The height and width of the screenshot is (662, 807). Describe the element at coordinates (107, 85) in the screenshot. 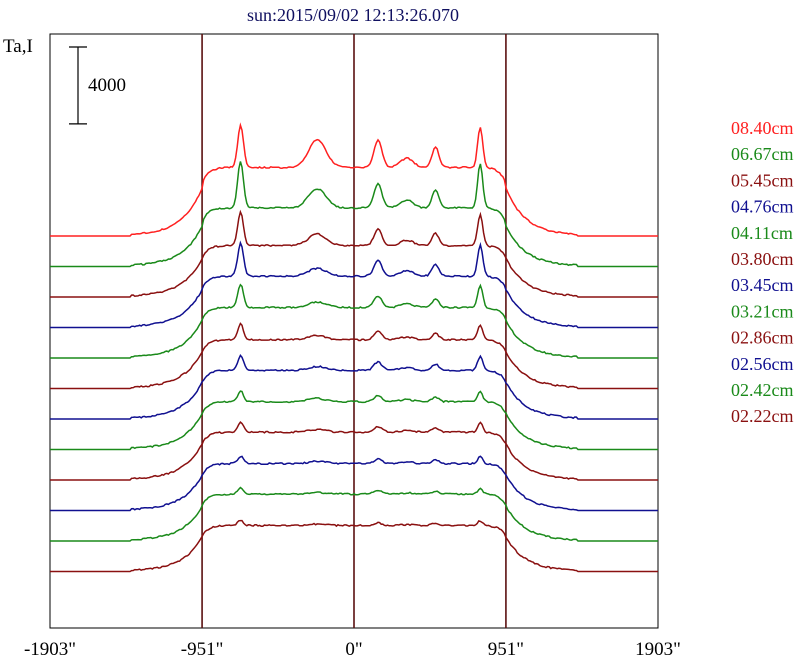

I see `scale-bar-label: 4000` at that location.